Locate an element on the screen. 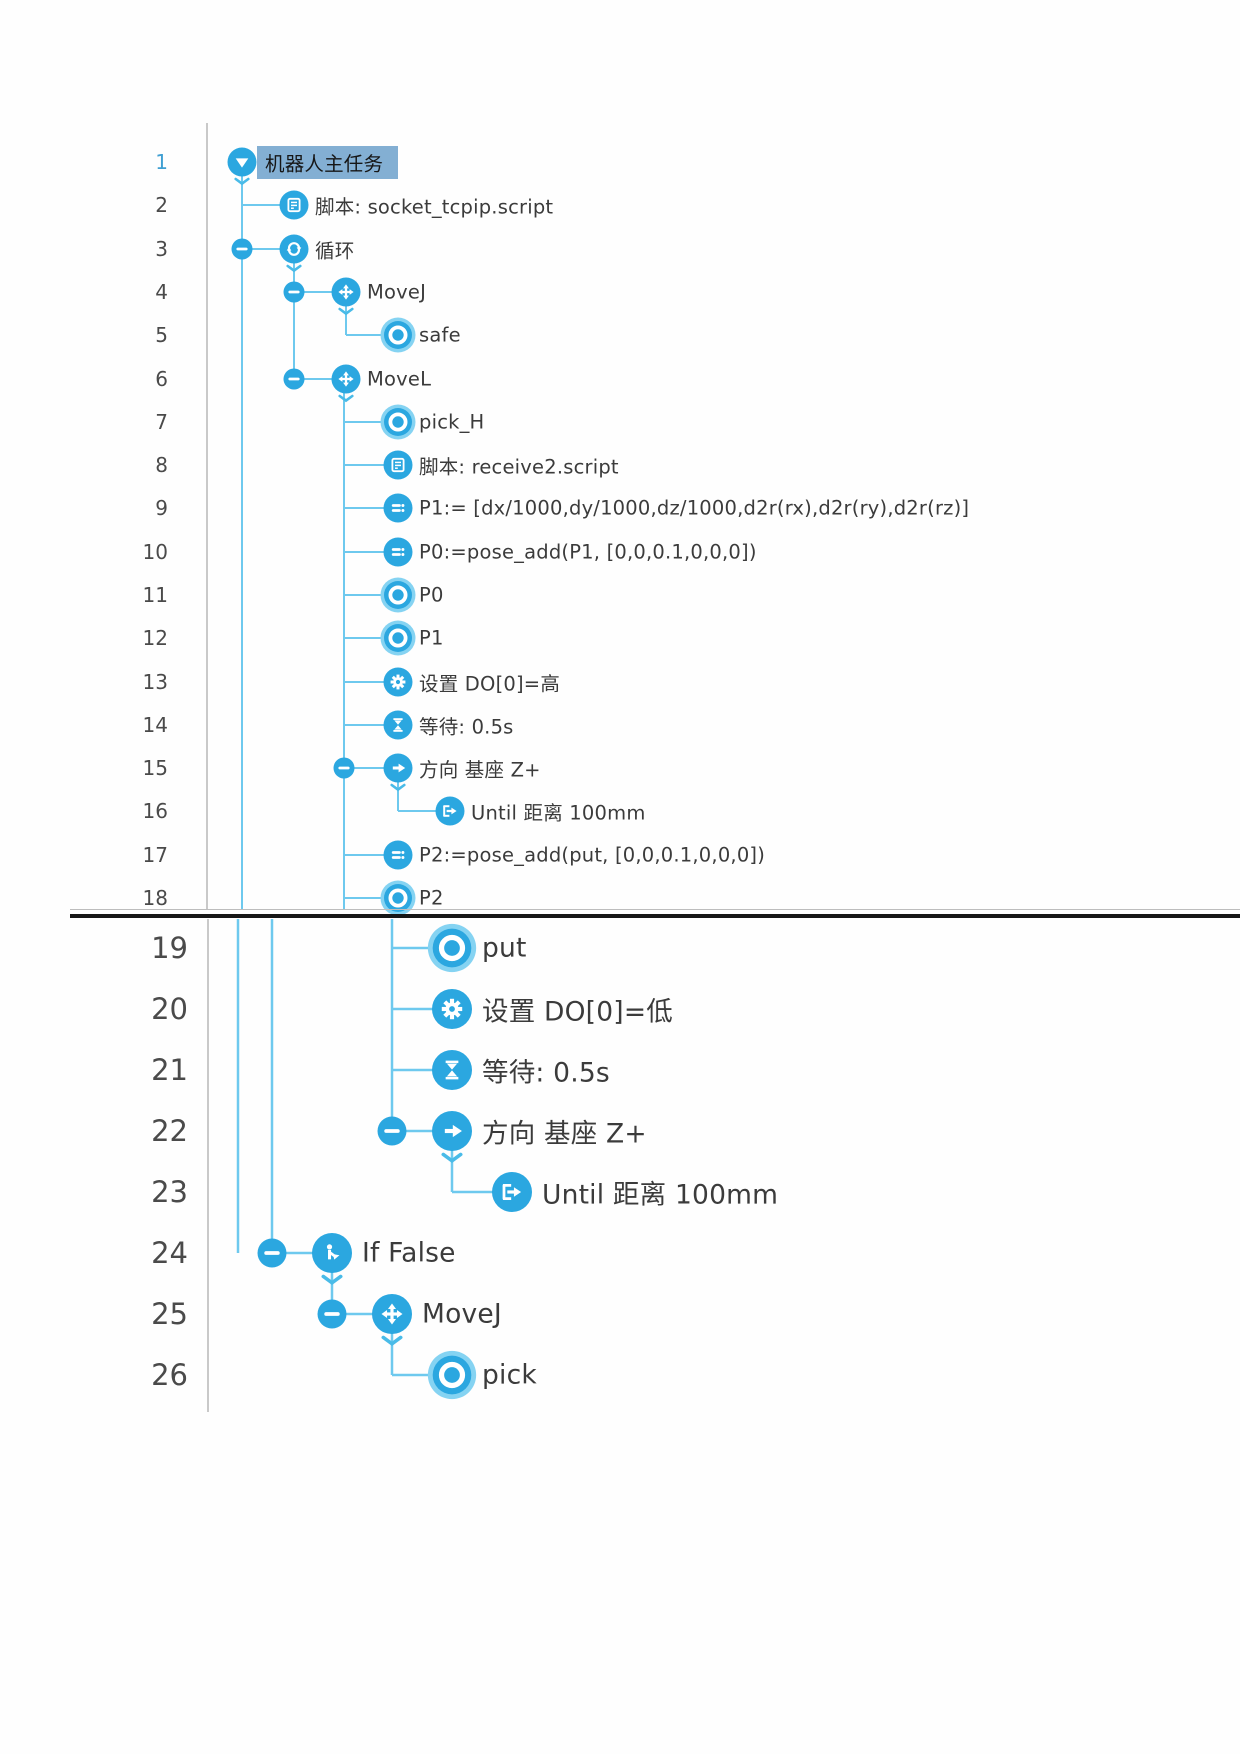 The width and height of the screenshot is (1240, 1754). section-divider-hairline is located at coordinates (655, 909).